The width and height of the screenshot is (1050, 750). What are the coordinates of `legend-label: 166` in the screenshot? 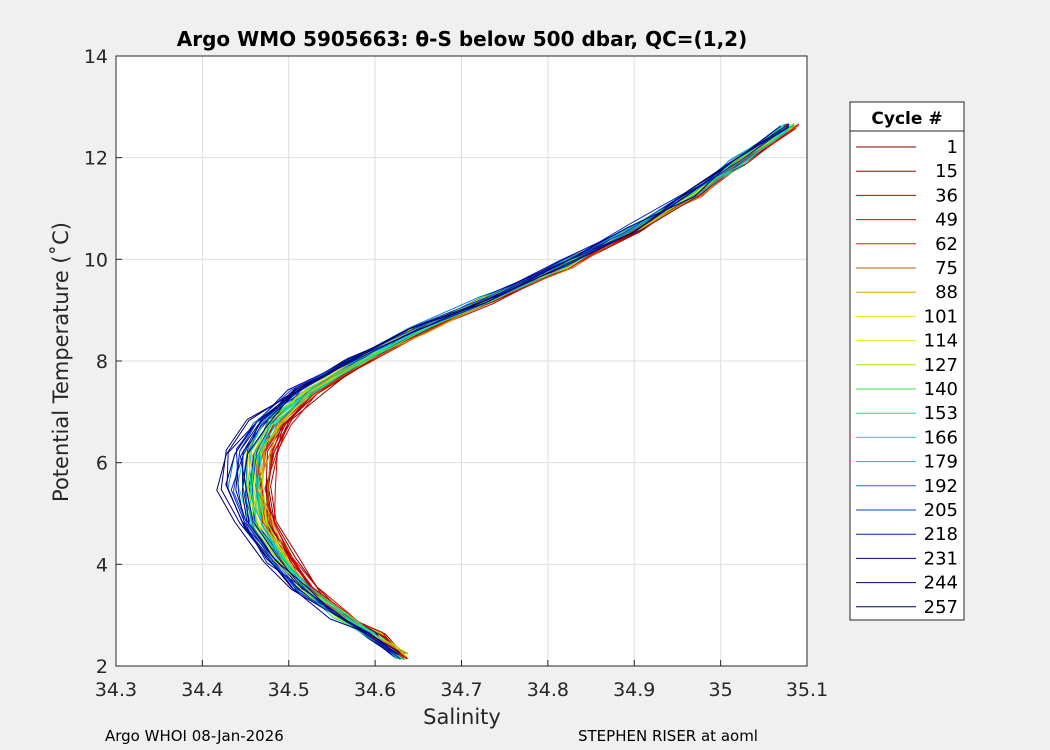 It's located at (941, 437).